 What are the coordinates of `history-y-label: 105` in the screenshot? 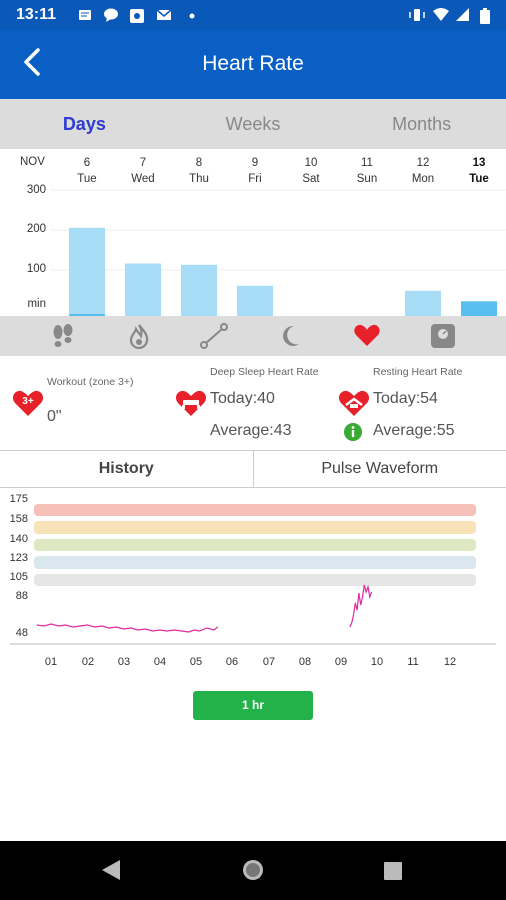 It's located at (18, 577).